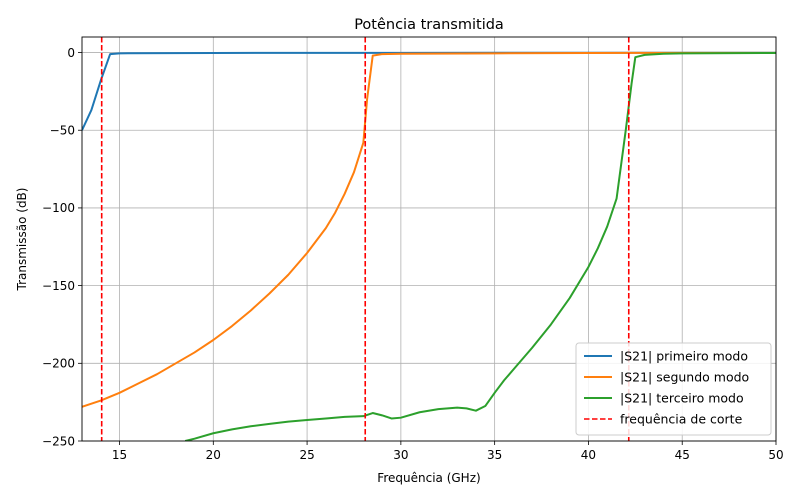 The height and width of the screenshot is (500, 800). I want to click on legend-box, so click(673, 389).